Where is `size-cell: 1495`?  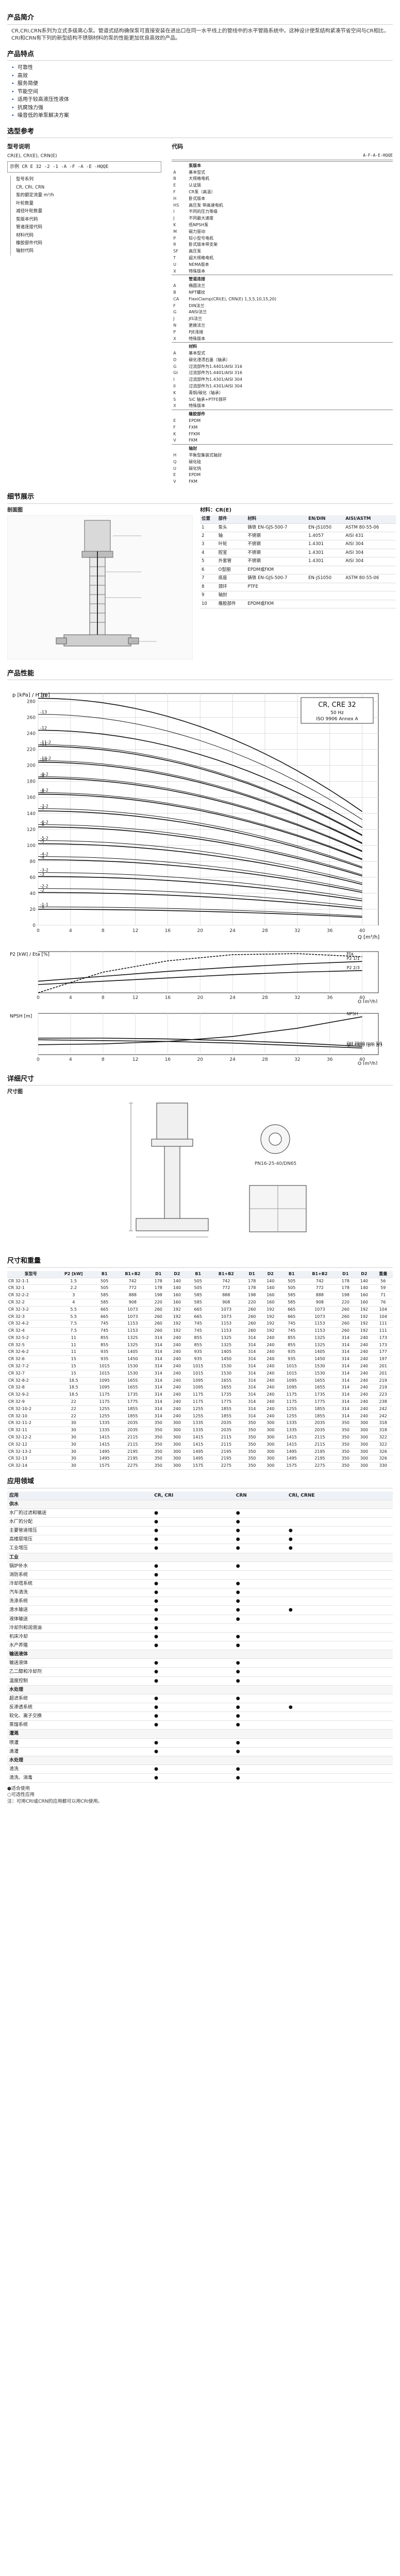 size-cell: 1495 is located at coordinates (198, 1452).